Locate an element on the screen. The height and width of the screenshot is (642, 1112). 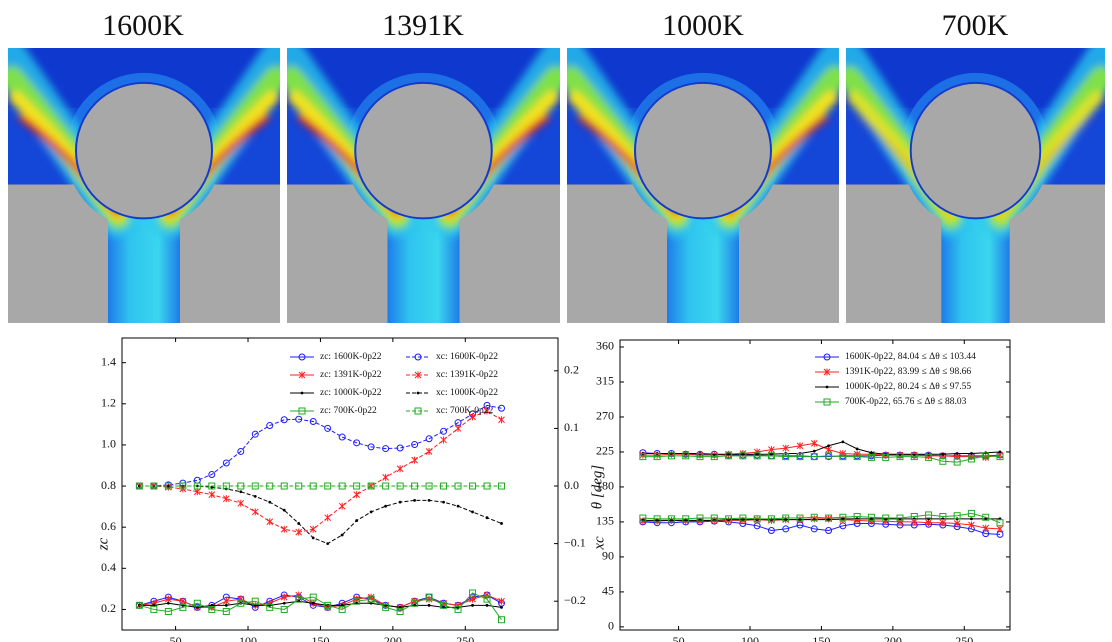
y-tick-label: 360 is located at coordinates (605, 346).